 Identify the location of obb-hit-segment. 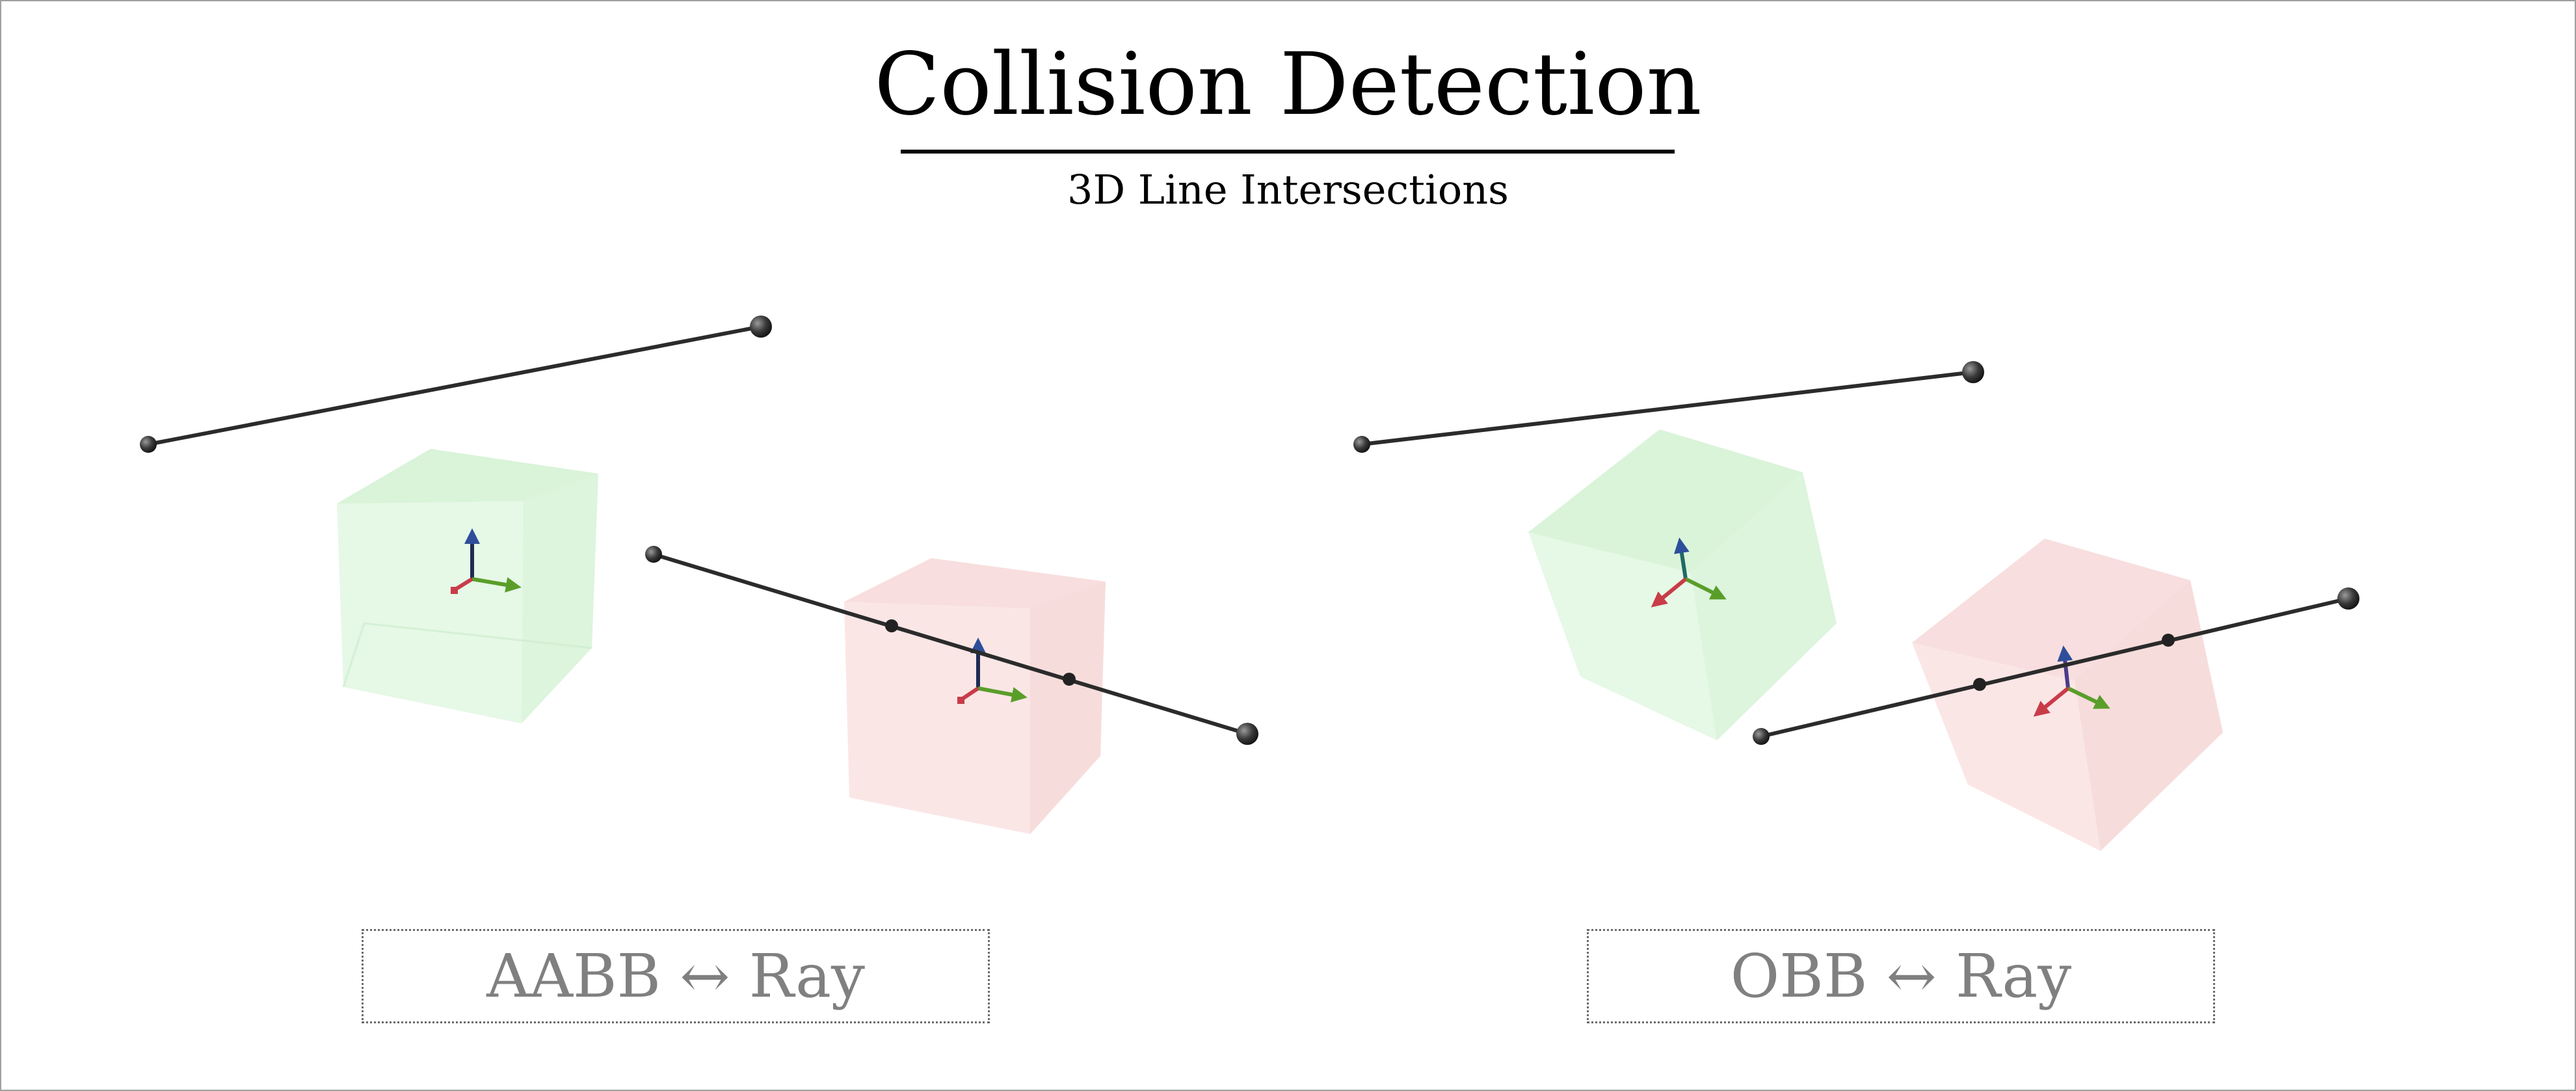
(2056, 666).